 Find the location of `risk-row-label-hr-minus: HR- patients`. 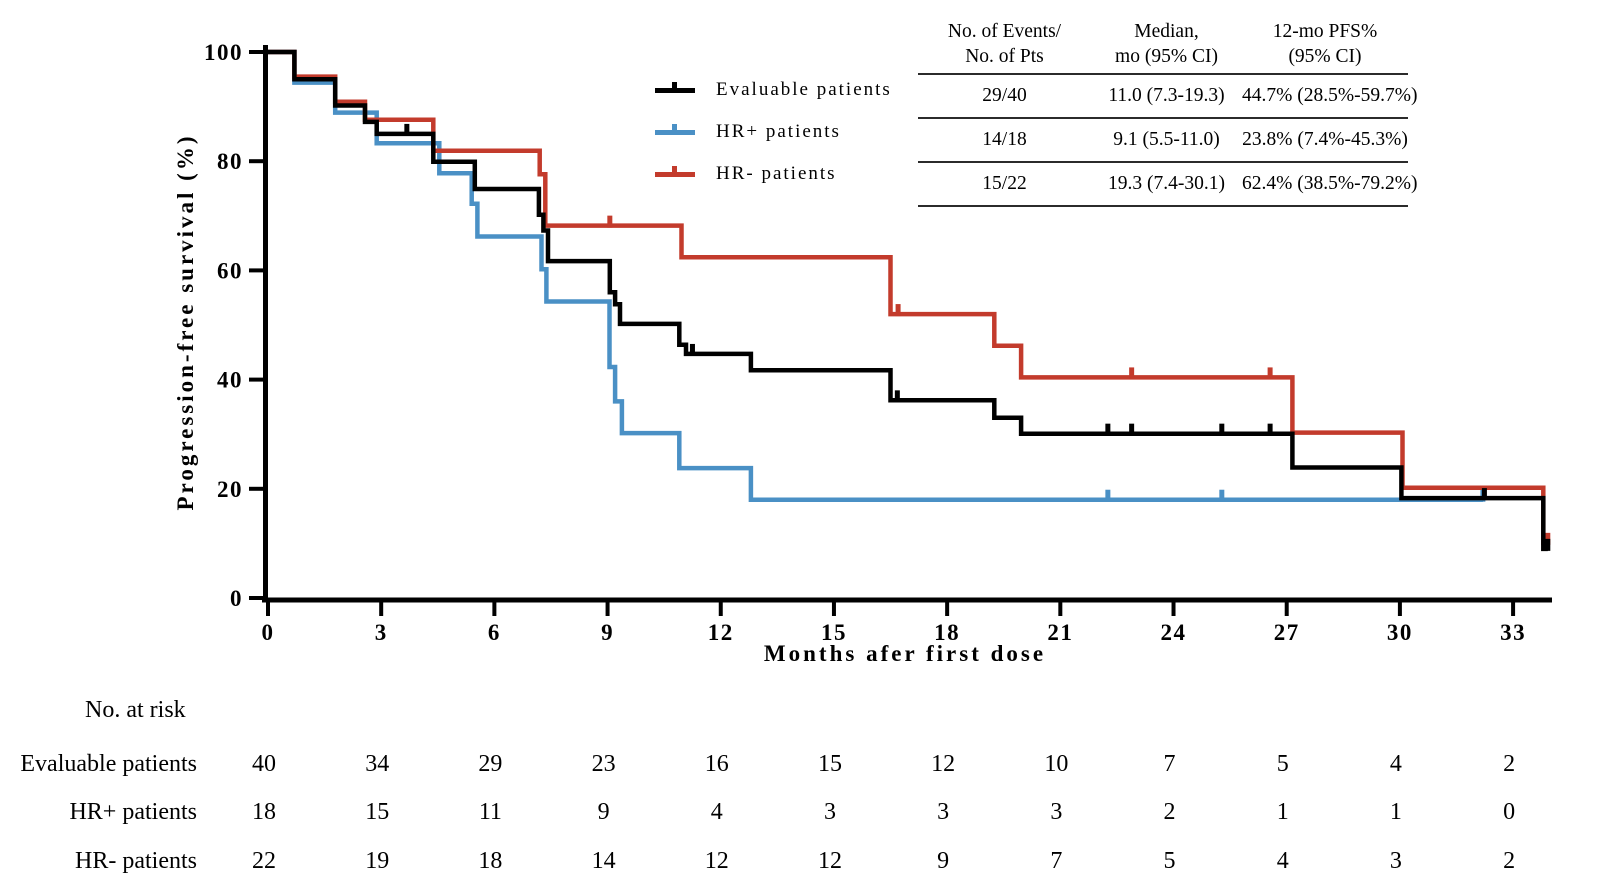

risk-row-label-hr-minus: HR- patients is located at coordinates (136, 861).